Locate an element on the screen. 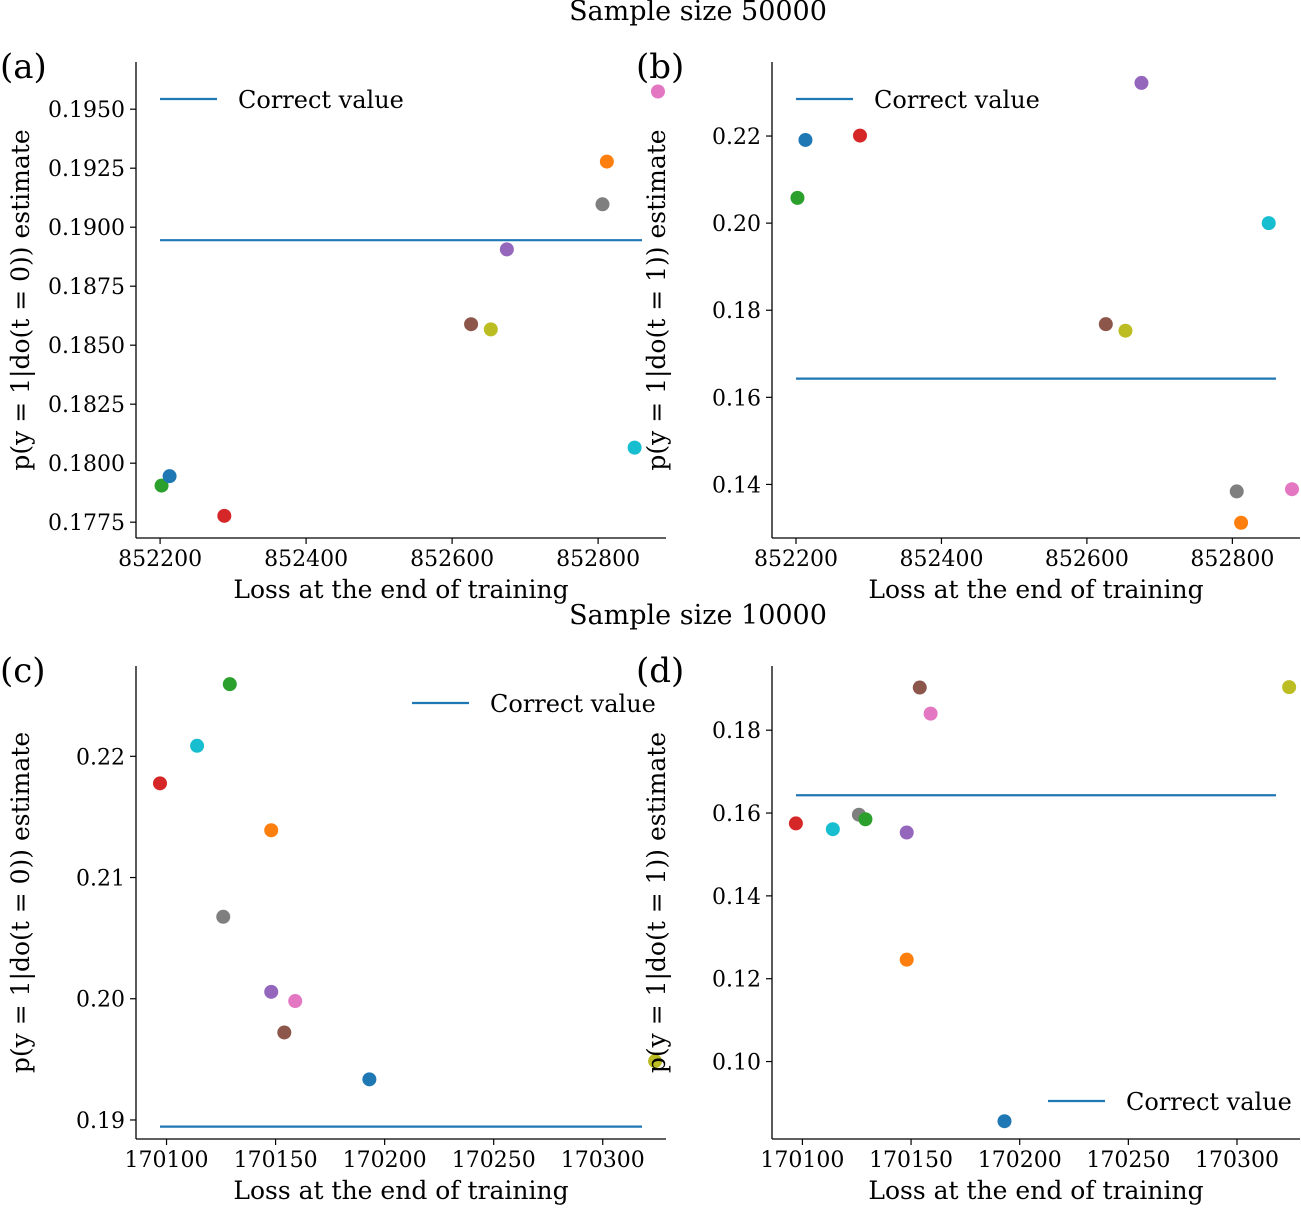 This screenshot has width=1301, height=1209. y-tick-label: 0.1825 is located at coordinates (86, 405).